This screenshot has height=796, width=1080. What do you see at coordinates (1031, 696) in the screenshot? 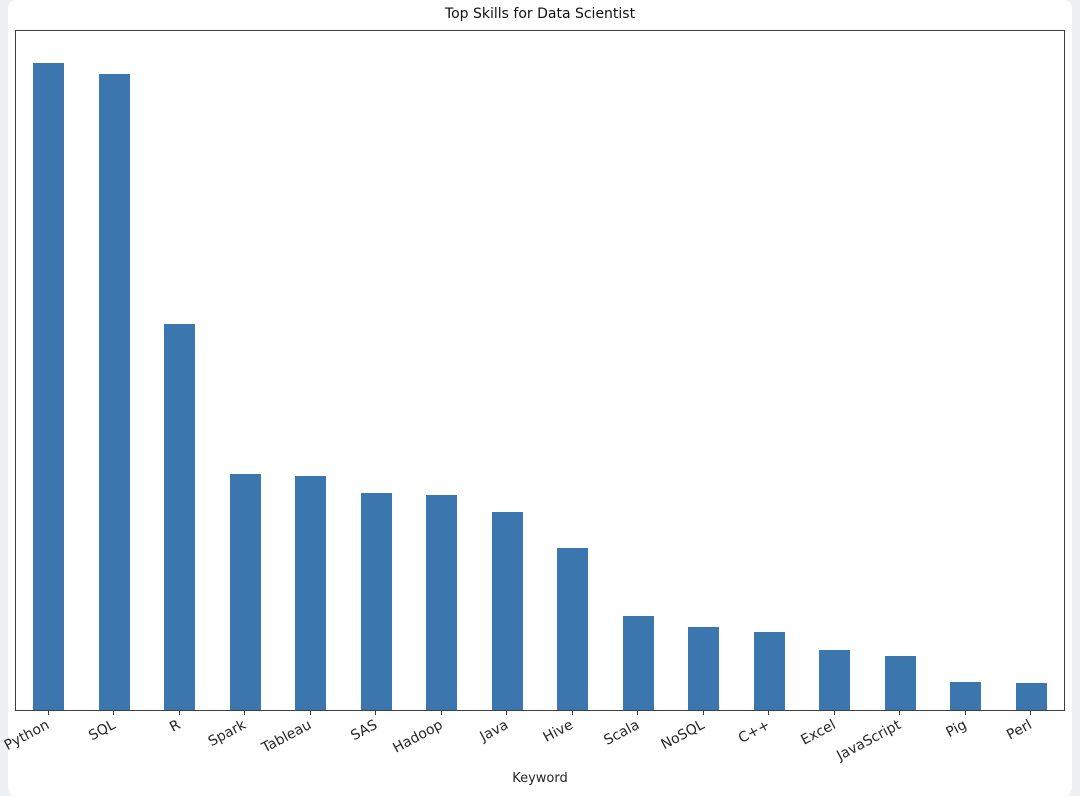
I see `bar-perl` at bounding box center [1031, 696].